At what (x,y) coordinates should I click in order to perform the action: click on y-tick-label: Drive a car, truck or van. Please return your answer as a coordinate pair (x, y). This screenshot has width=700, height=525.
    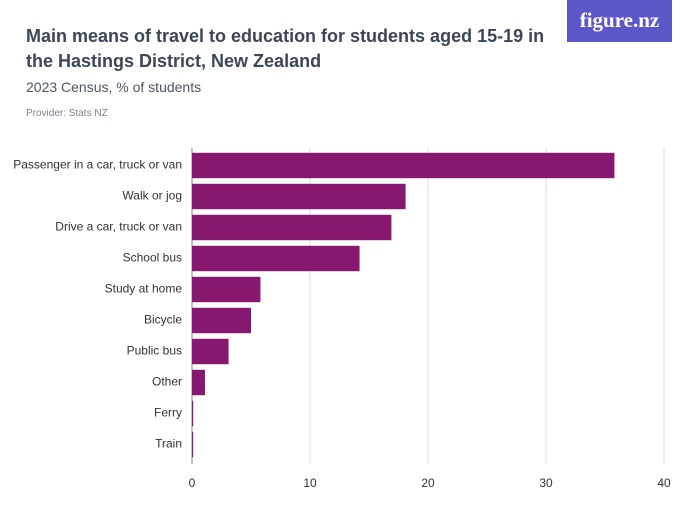
    Looking at the image, I should click on (118, 227).